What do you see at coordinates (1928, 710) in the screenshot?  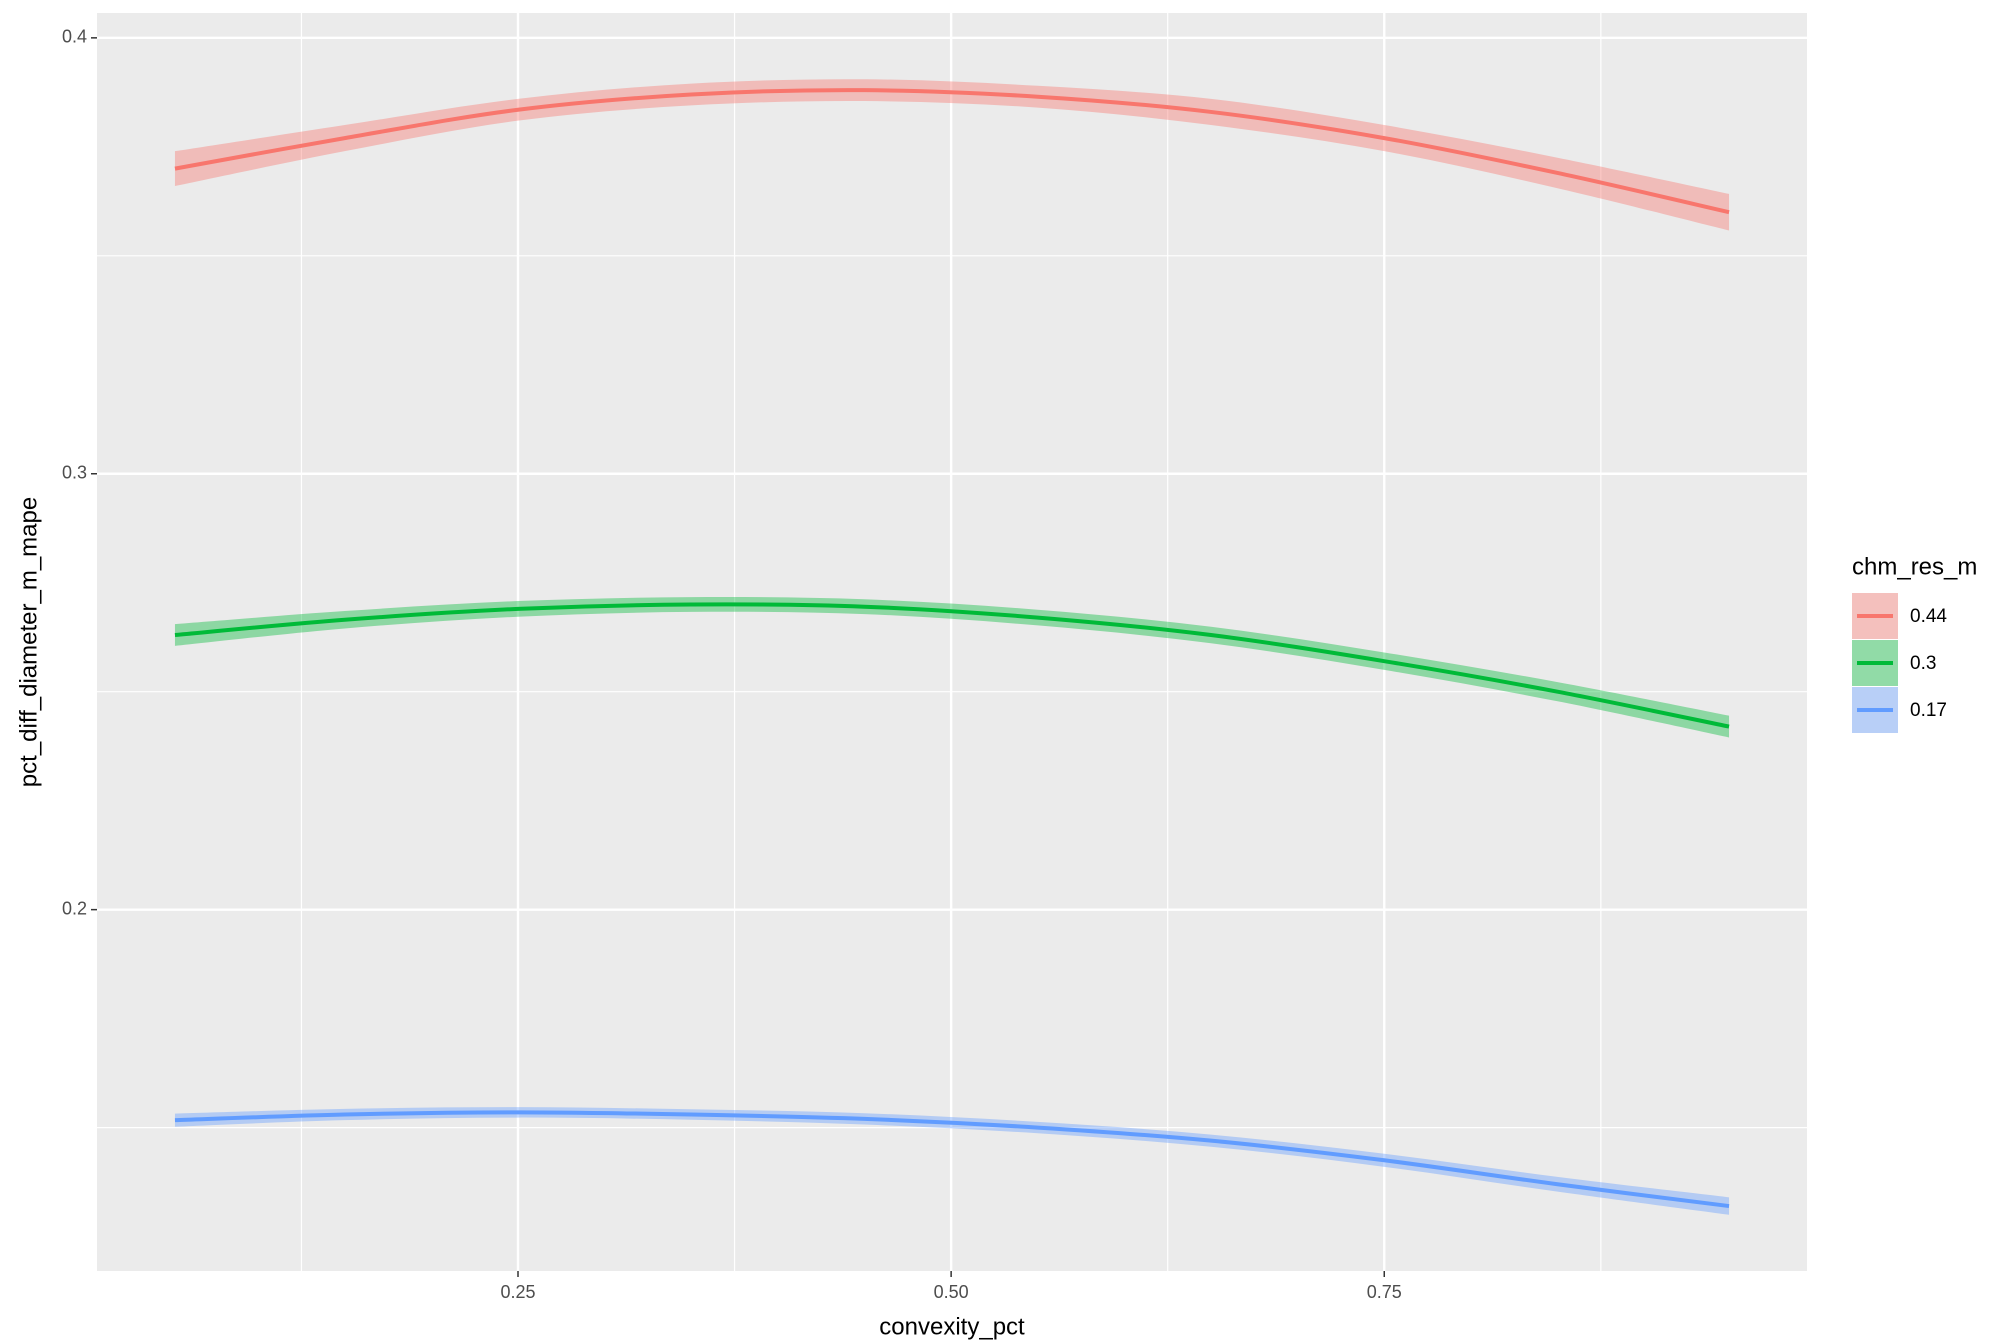 I see `legend-label: 0.17` at bounding box center [1928, 710].